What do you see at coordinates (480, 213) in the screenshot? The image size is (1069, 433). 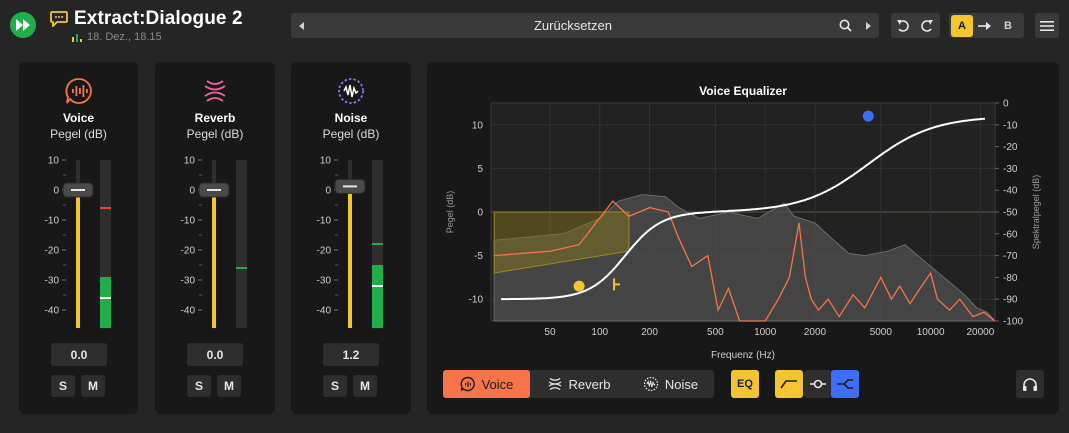 I see `eq-y-left-tick: 0` at bounding box center [480, 213].